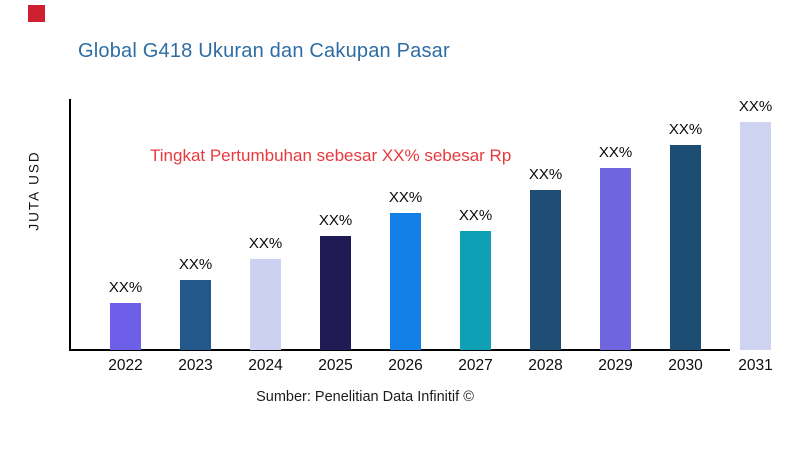 The height and width of the screenshot is (450, 800). What do you see at coordinates (405, 281) in the screenshot?
I see `bar-2026` at bounding box center [405, 281].